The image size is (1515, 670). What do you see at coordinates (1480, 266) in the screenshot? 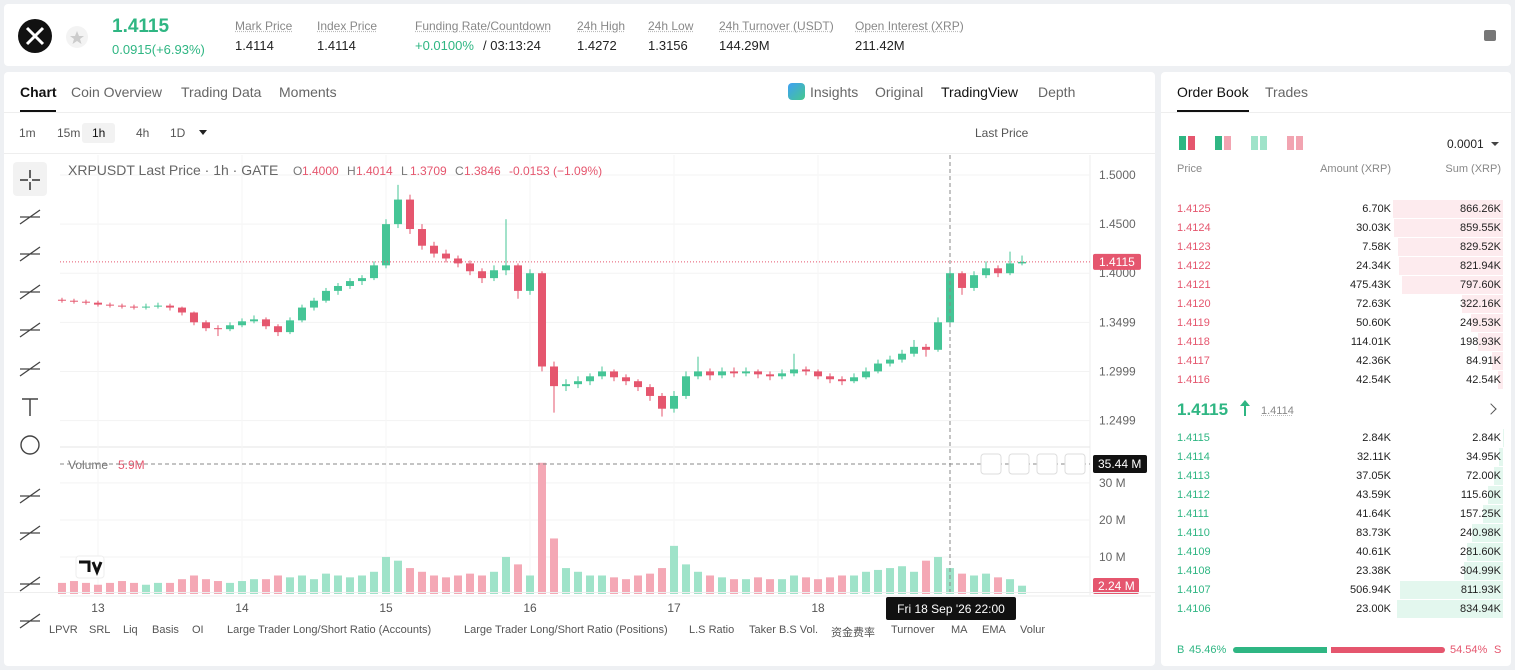
I see `row-sum: 821.94K` at bounding box center [1480, 266].